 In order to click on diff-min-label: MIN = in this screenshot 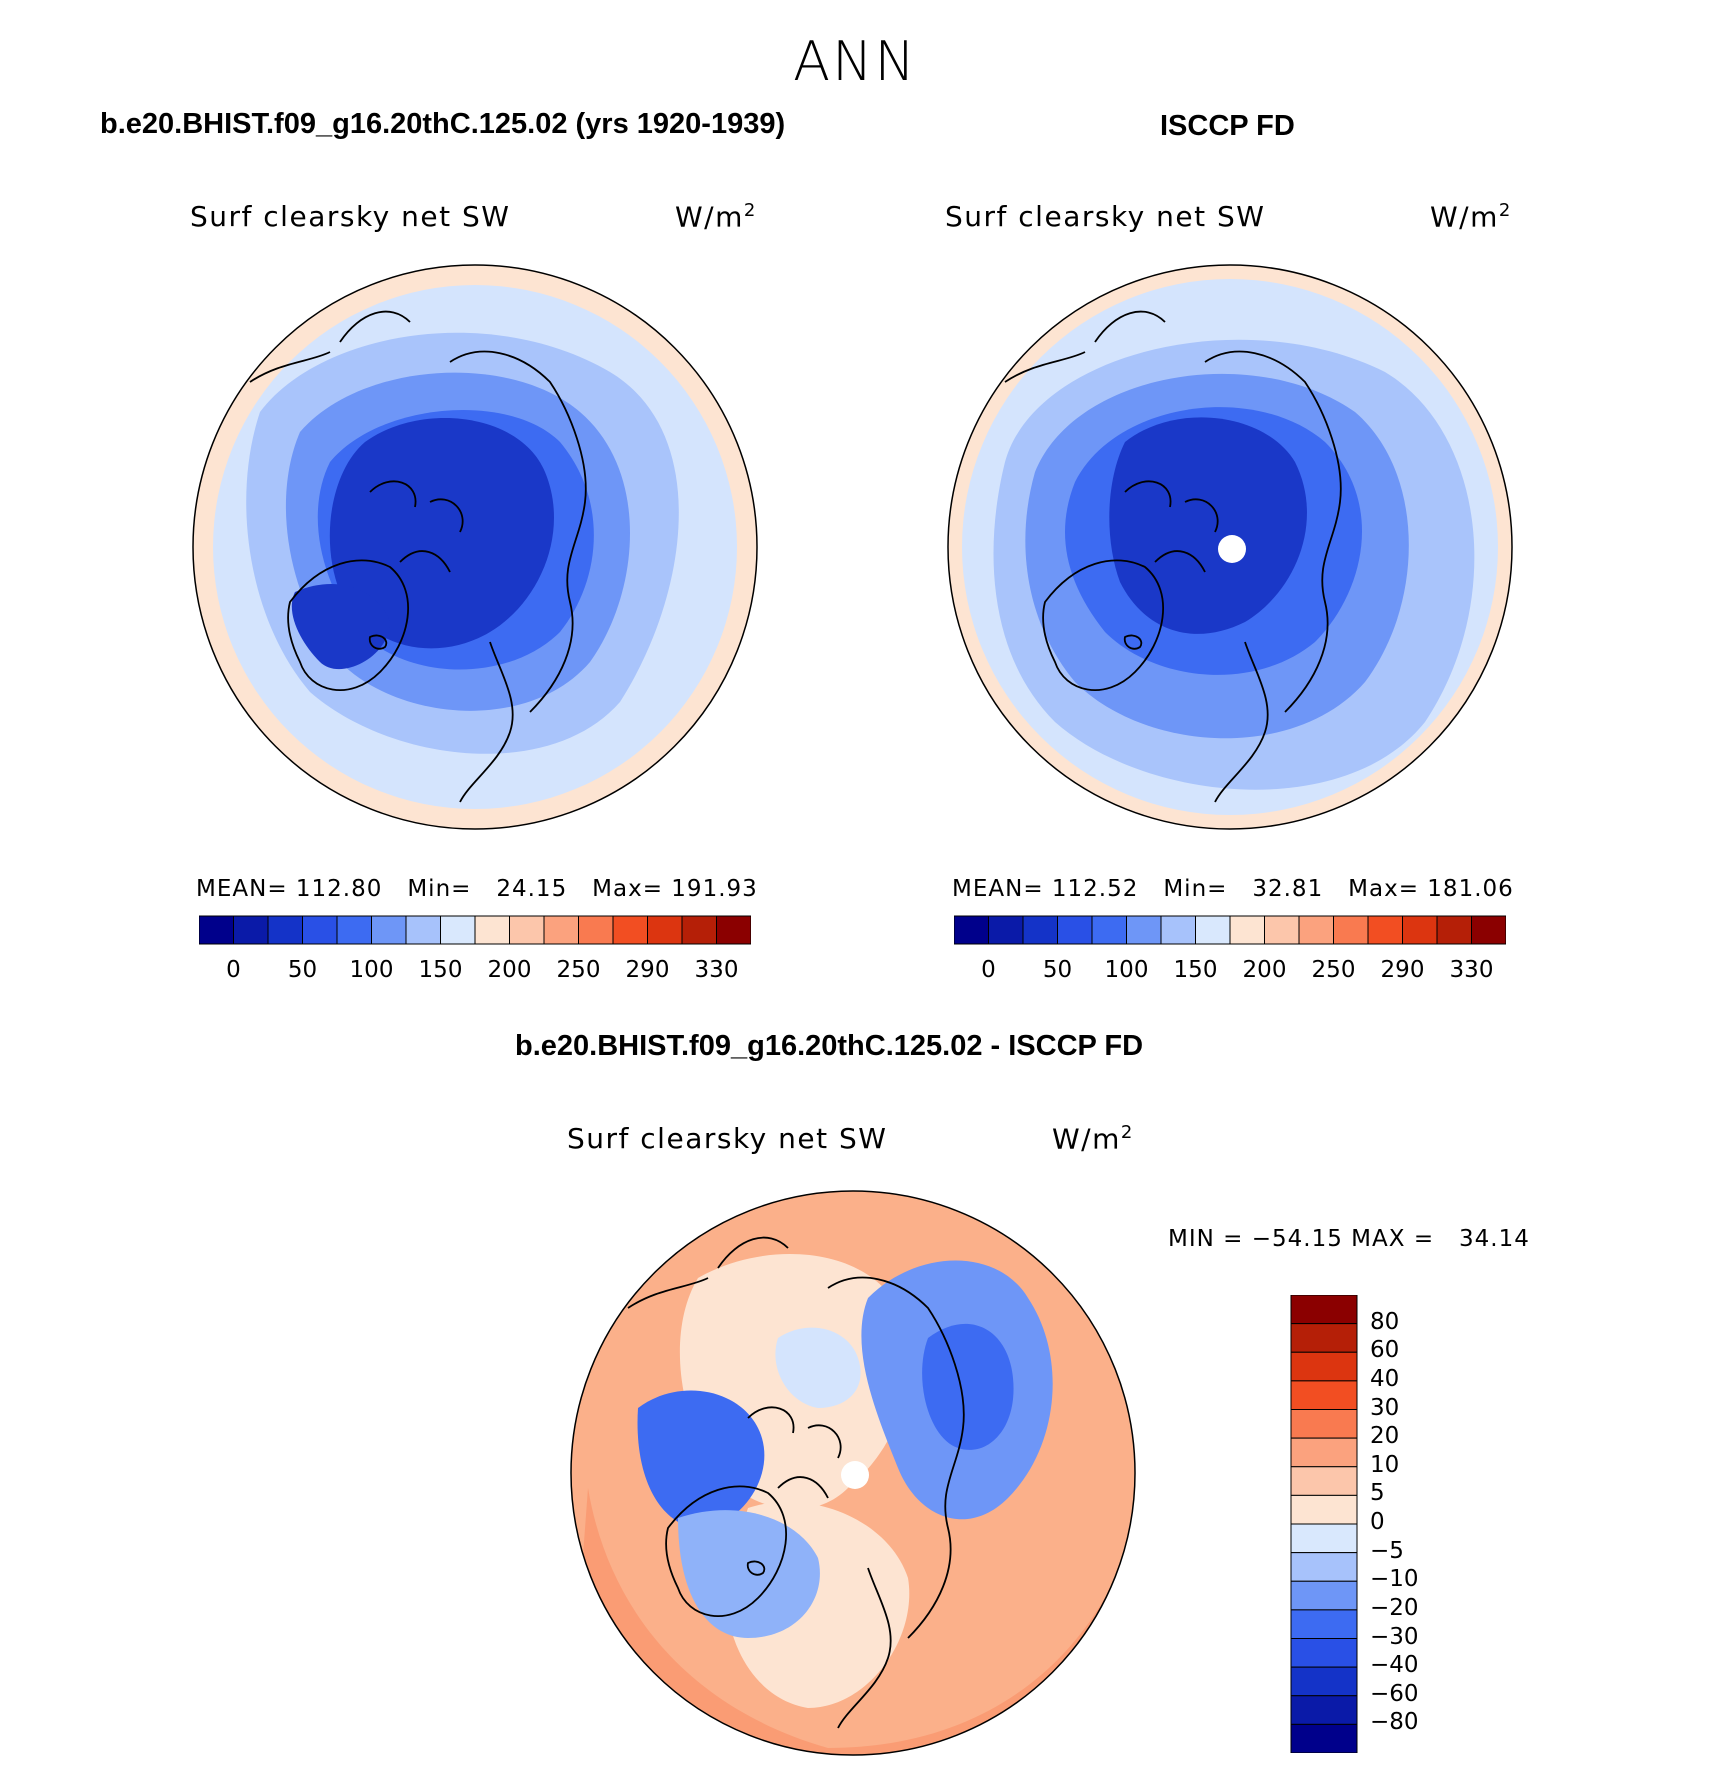, I will do `click(1206, 1239)`.